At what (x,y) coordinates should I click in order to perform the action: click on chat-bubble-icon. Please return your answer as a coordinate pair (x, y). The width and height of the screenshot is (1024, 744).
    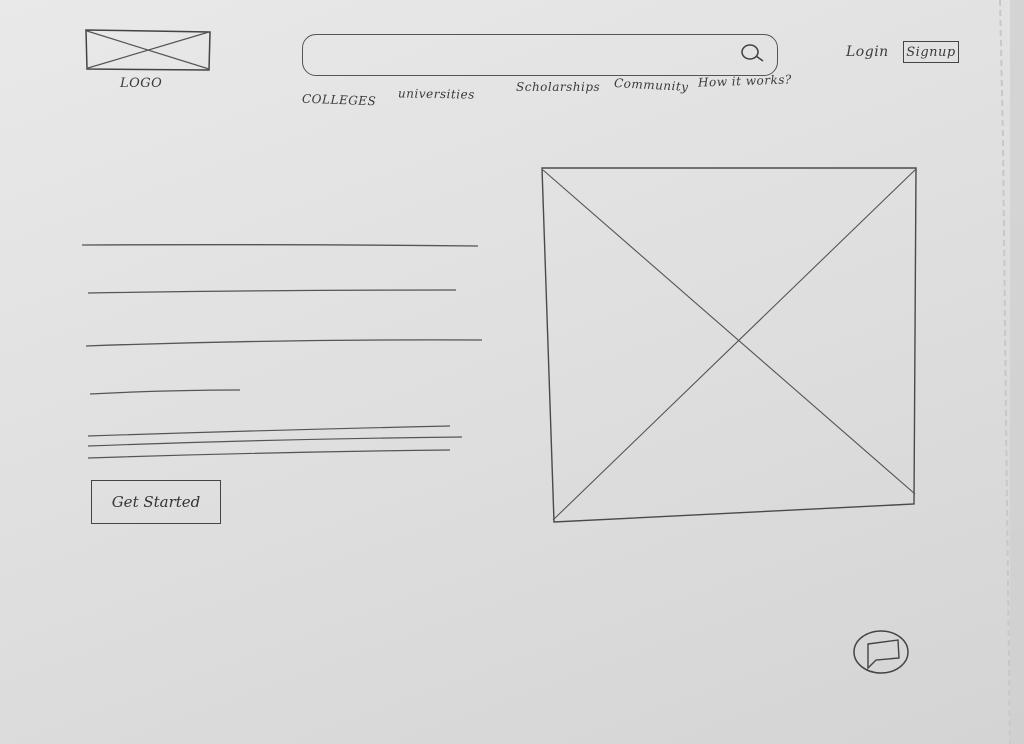
    Looking at the image, I should click on (882, 652).